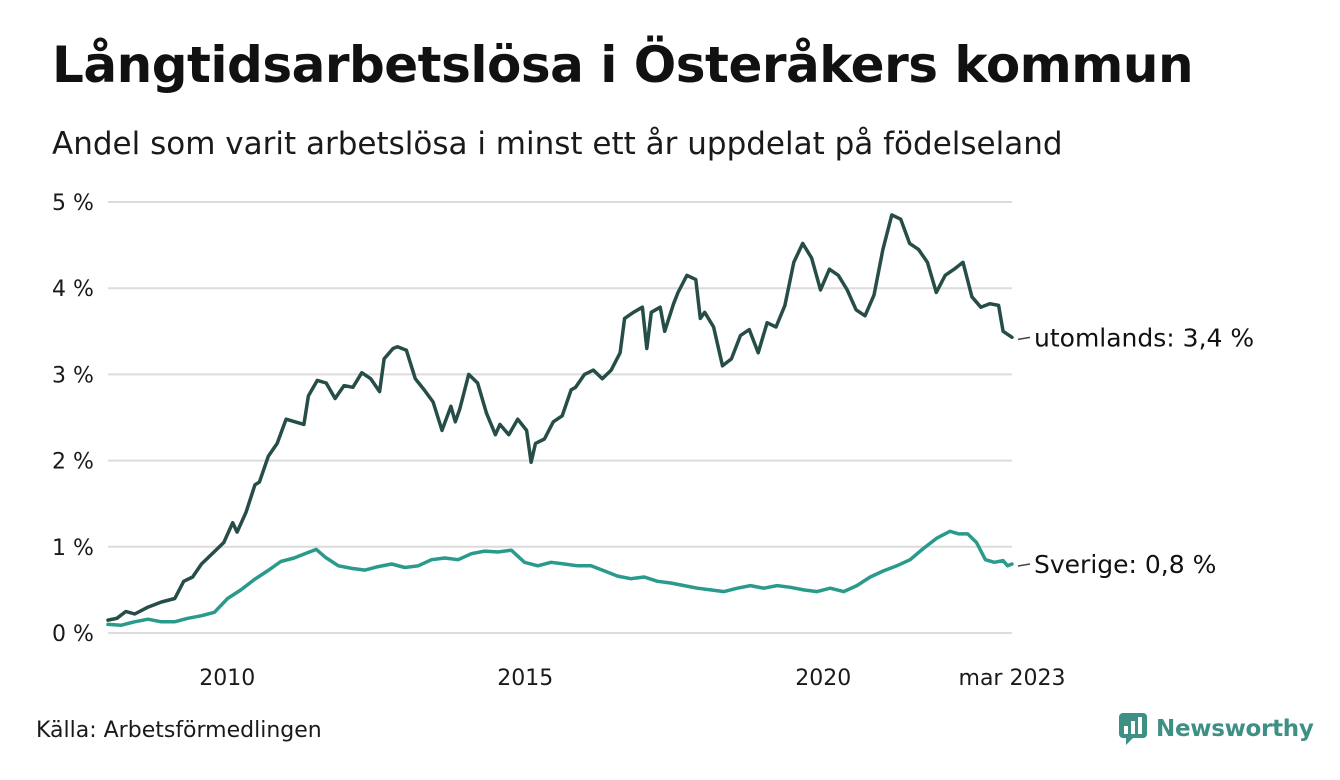 The image size is (1340, 780). What do you see at coordinates (73, 203) in the screenshot?
I see `y-tick-label: 5 %` at bounding box center [73, 203].